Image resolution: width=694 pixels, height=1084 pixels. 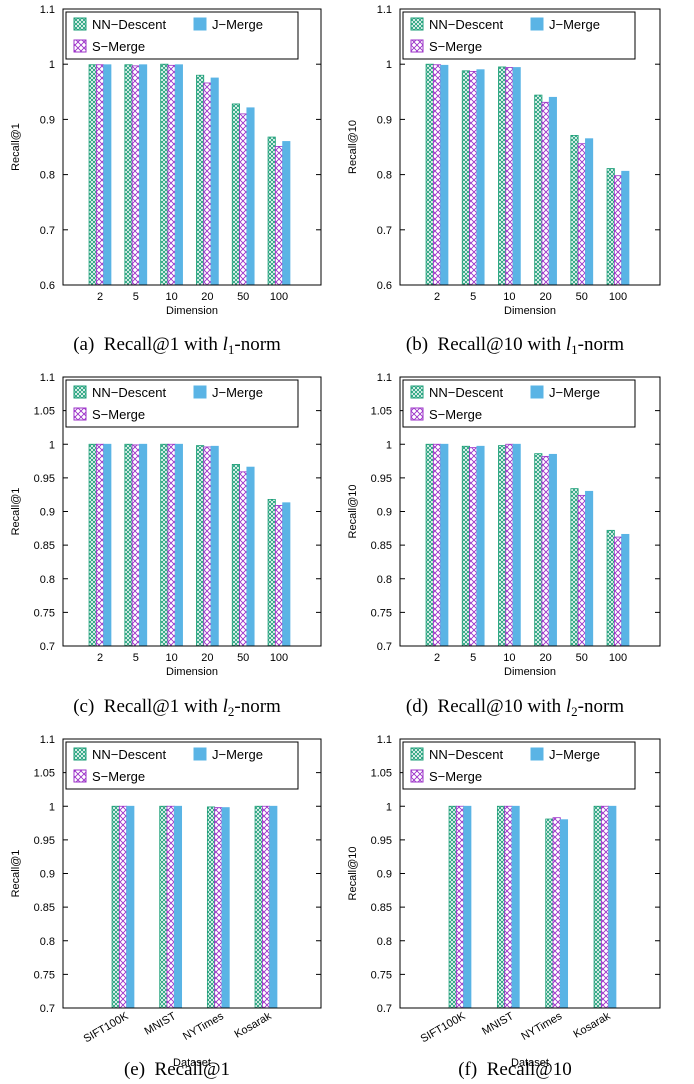 I want to click on x-axis-label: Dataset, so click(x=192, y=1063).